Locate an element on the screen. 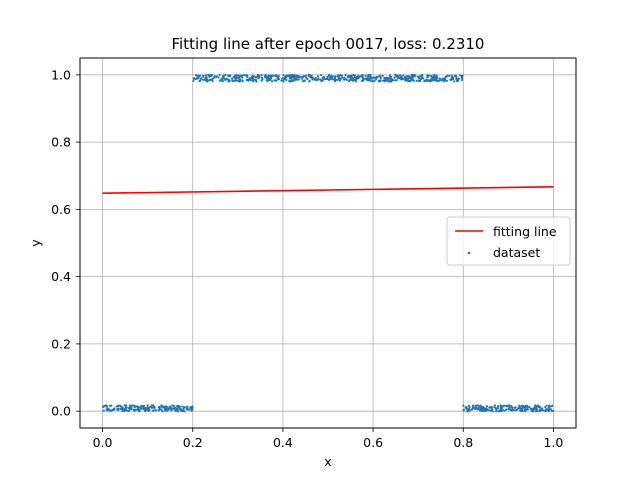  legend: fitting line dataset is located at coordinates (508, 241).